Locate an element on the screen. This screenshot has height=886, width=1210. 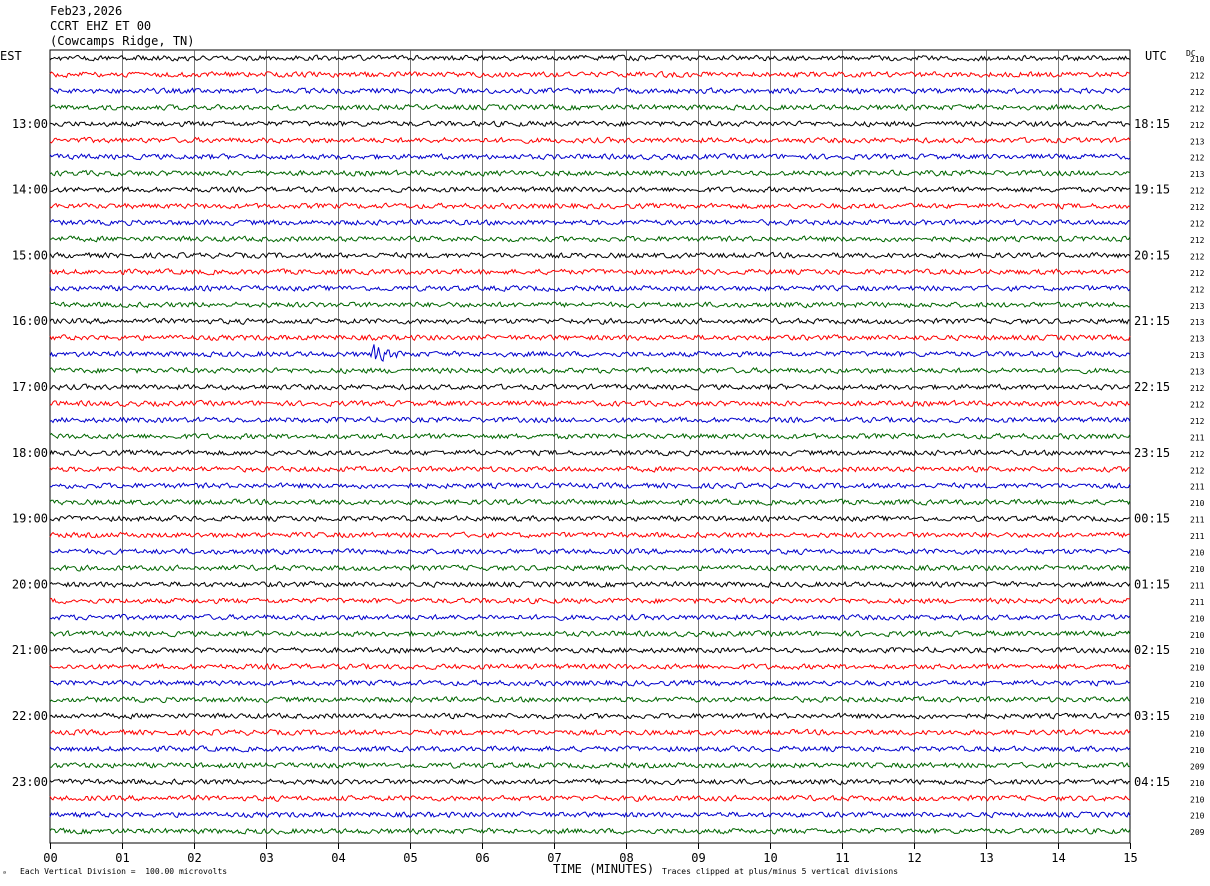
left-hour-label: 16:00 is located at coordinates (30, 321).